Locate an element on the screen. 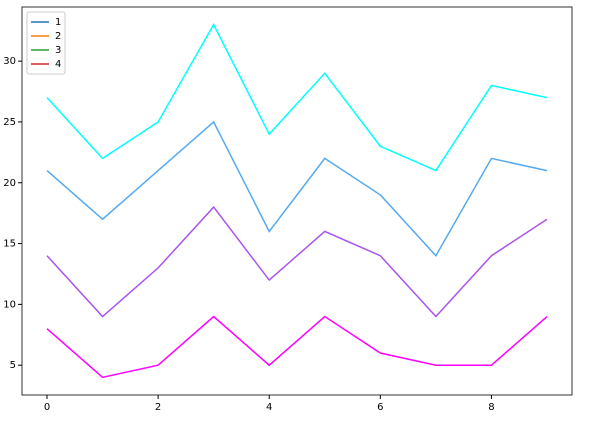 This screenshot has height=423, width=593. legend-label: 1 is located at coordinates (58, 22).